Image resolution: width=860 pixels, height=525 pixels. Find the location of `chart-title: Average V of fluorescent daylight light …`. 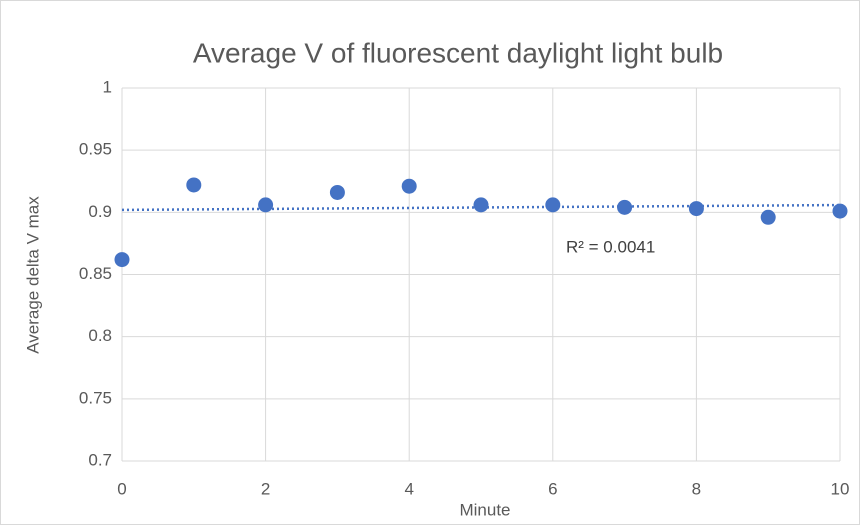

chart-title: Average V of fluorescent daylight light … is located at coordinates (458, 52).